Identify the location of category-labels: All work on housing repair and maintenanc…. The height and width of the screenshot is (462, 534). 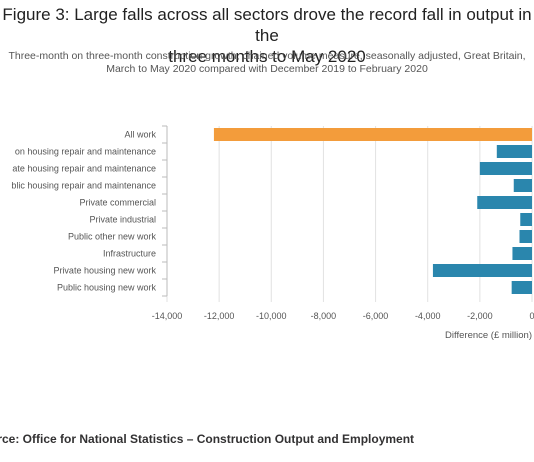
(83, 211).